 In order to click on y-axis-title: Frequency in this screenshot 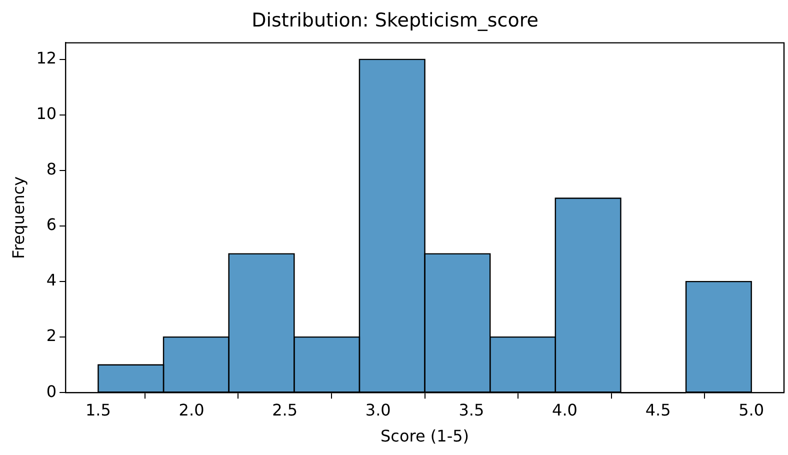, I will do `click(18, 218)`.